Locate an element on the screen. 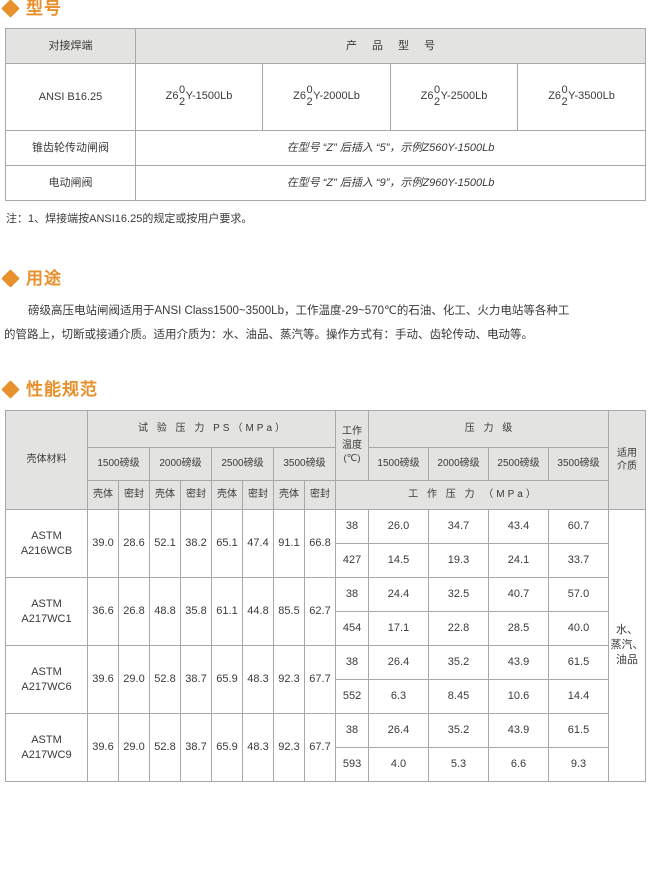  table-row: 454 17.1 22.8 28.5 40.0 is located at coordinates (326, 629).